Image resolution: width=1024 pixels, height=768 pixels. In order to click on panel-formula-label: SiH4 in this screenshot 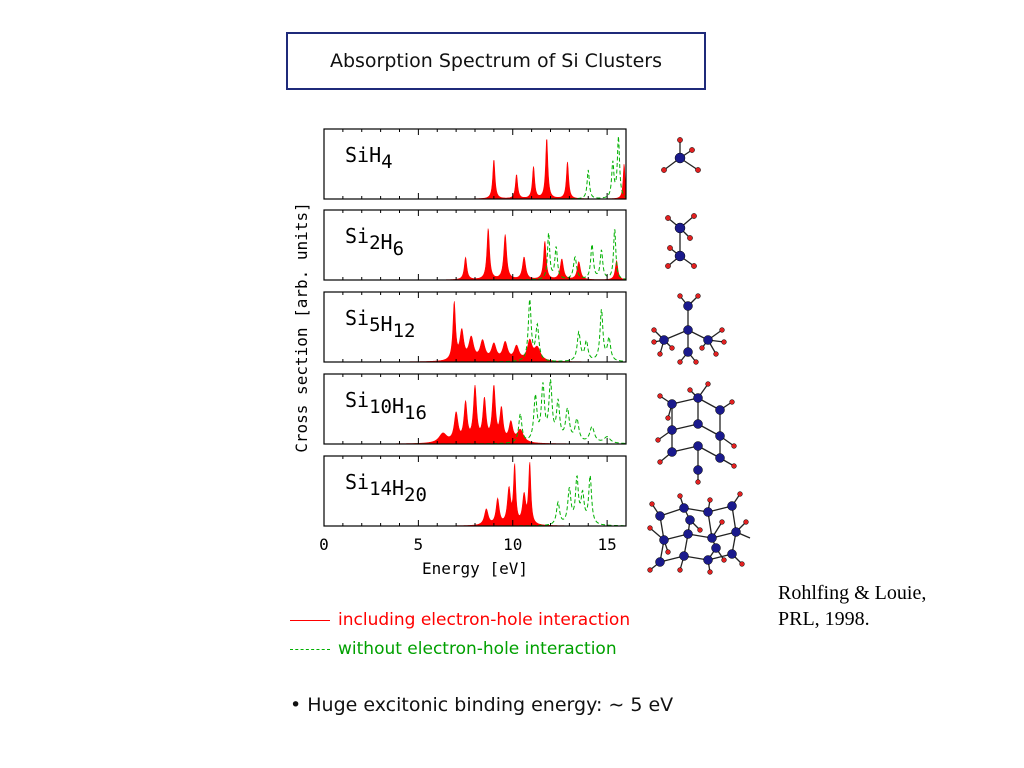, I will do `click(369, 158)`.